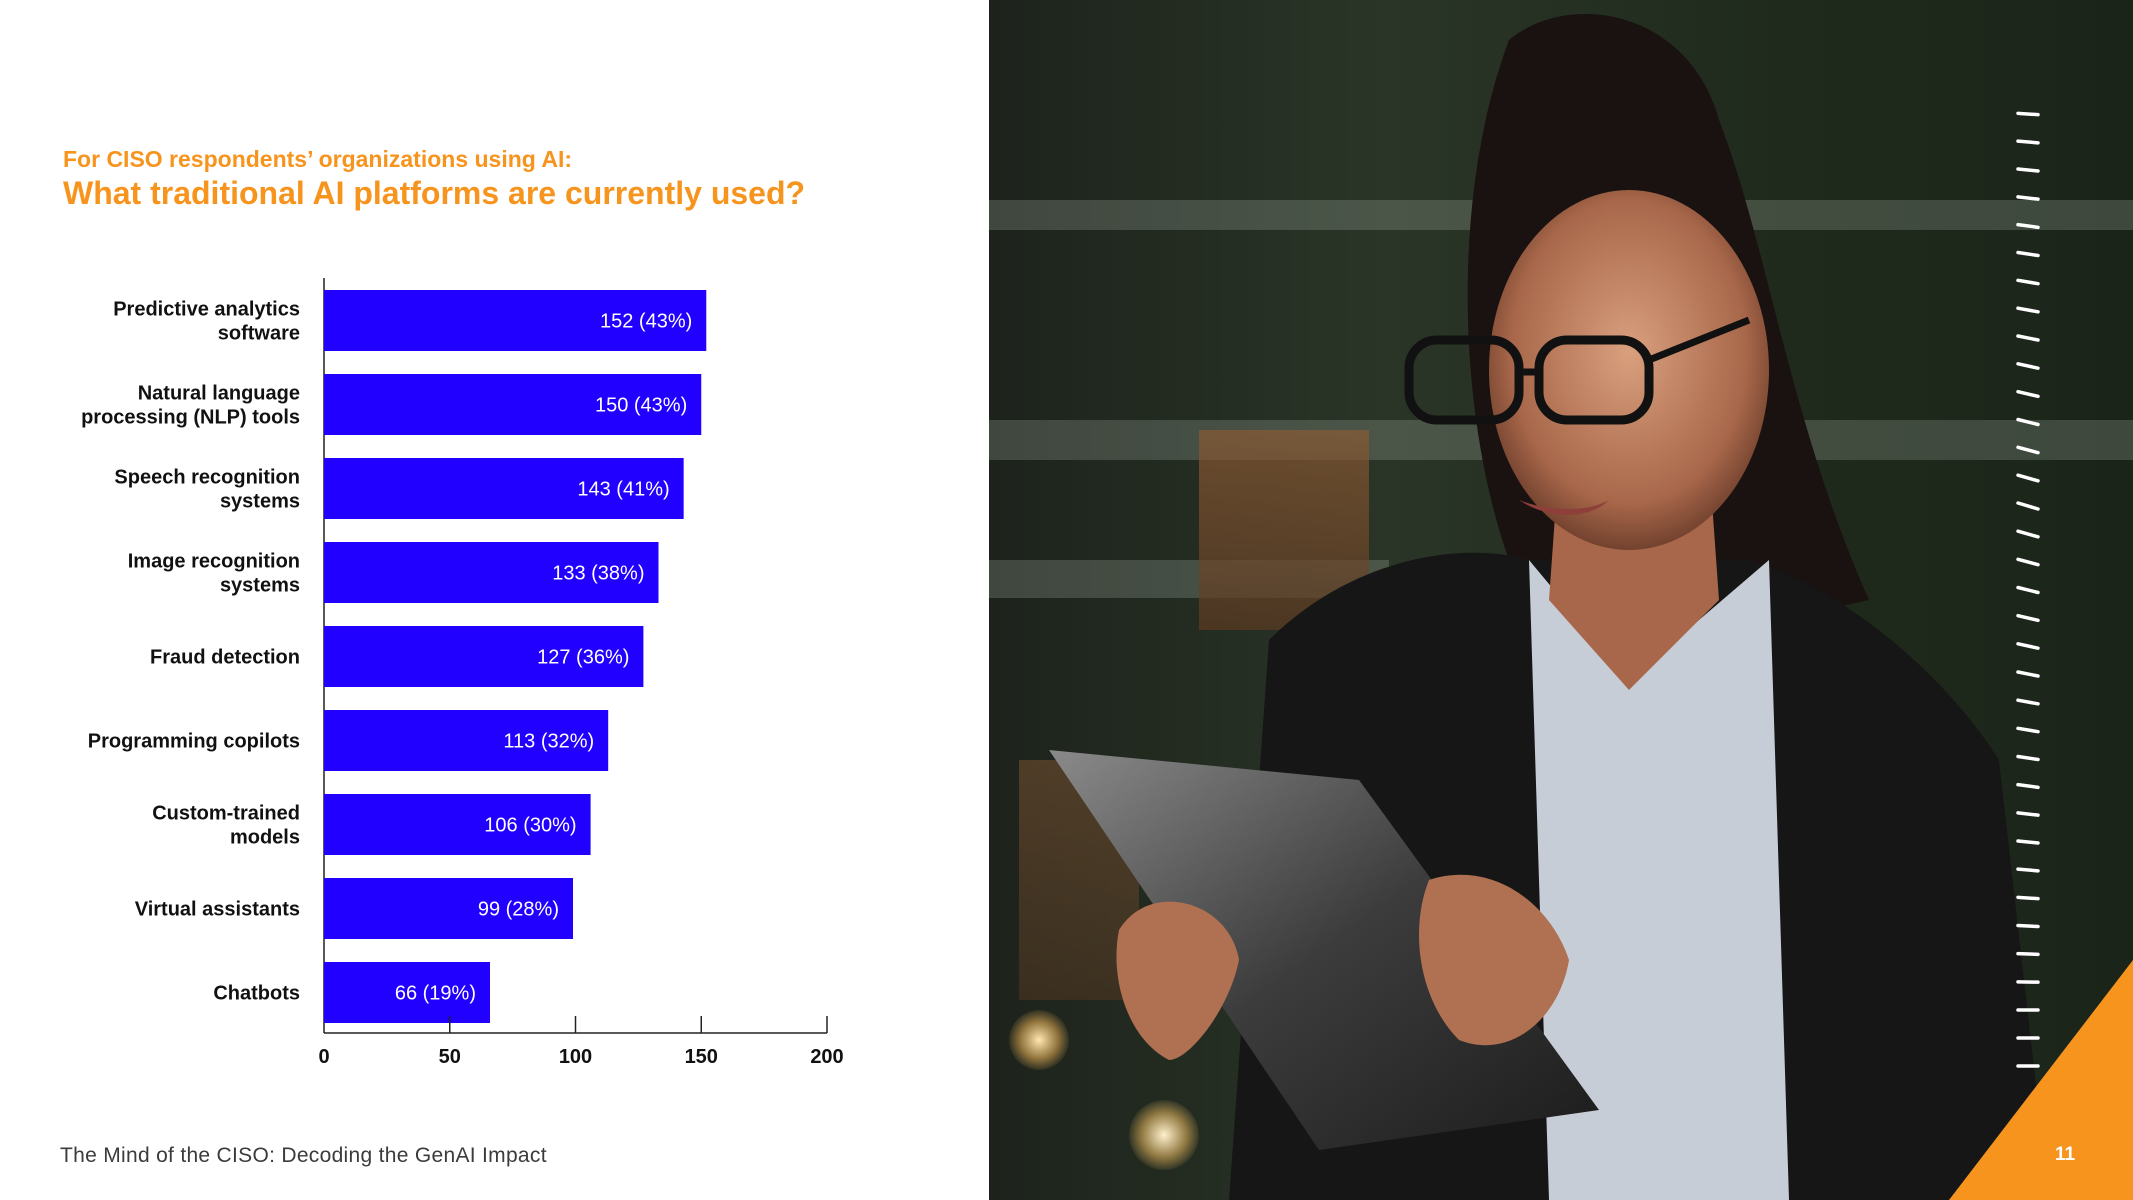  I want to click on bar-data-label: 133 (38%), so click(598, 574).